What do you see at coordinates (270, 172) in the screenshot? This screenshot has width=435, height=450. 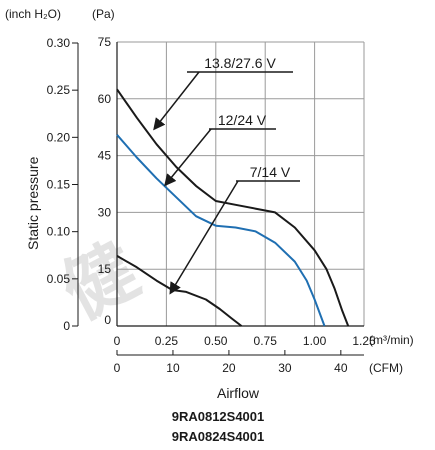 I see `annotation-label-3: 7/14 V` at bounding box center [270, 172].